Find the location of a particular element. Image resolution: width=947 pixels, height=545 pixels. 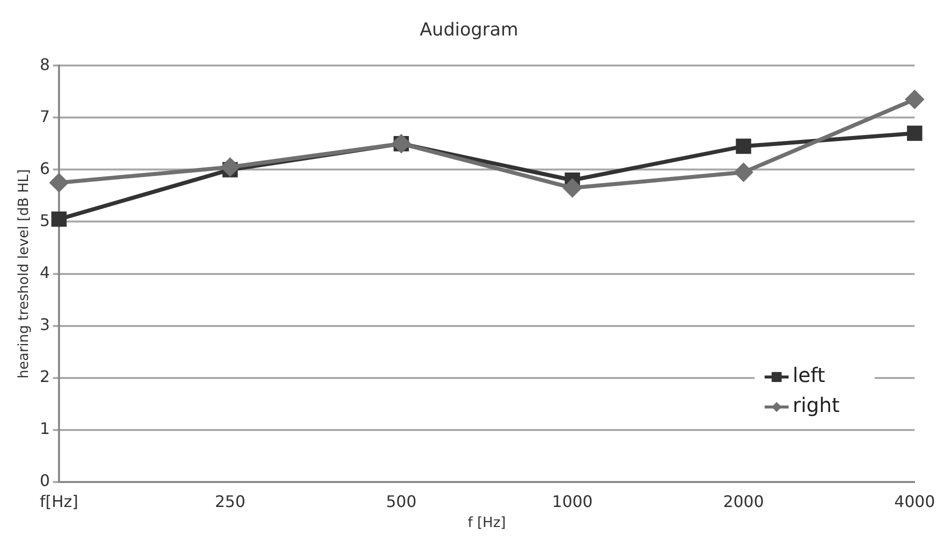

y-axis-title: hearing treshold level [dB HL] is located at coordinates (24, 273).